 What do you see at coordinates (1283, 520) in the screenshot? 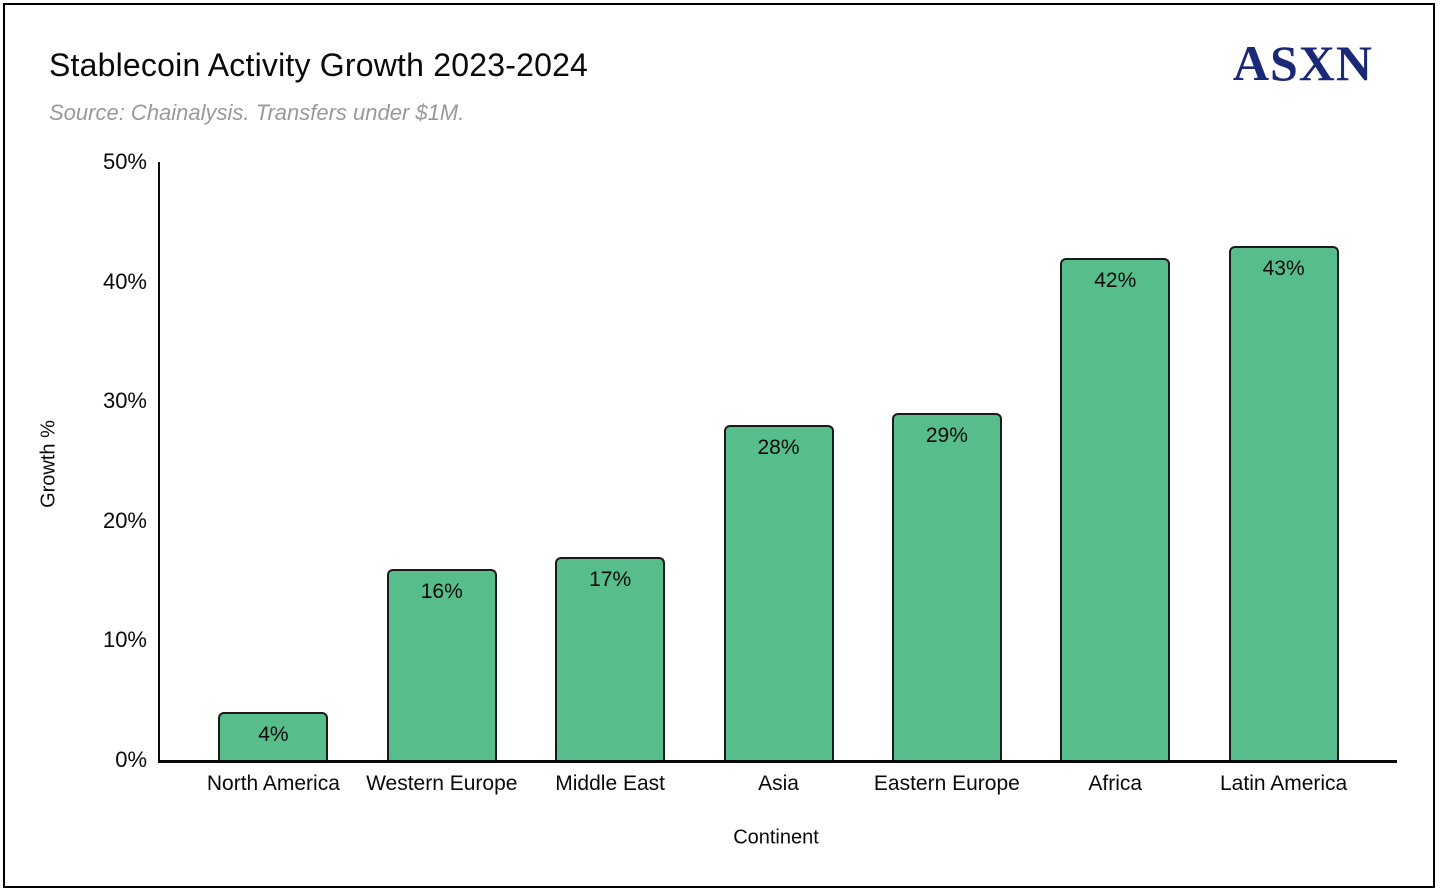
I see `bar-latin-america: 43% Latin America` at bounding box center [1283, 520].